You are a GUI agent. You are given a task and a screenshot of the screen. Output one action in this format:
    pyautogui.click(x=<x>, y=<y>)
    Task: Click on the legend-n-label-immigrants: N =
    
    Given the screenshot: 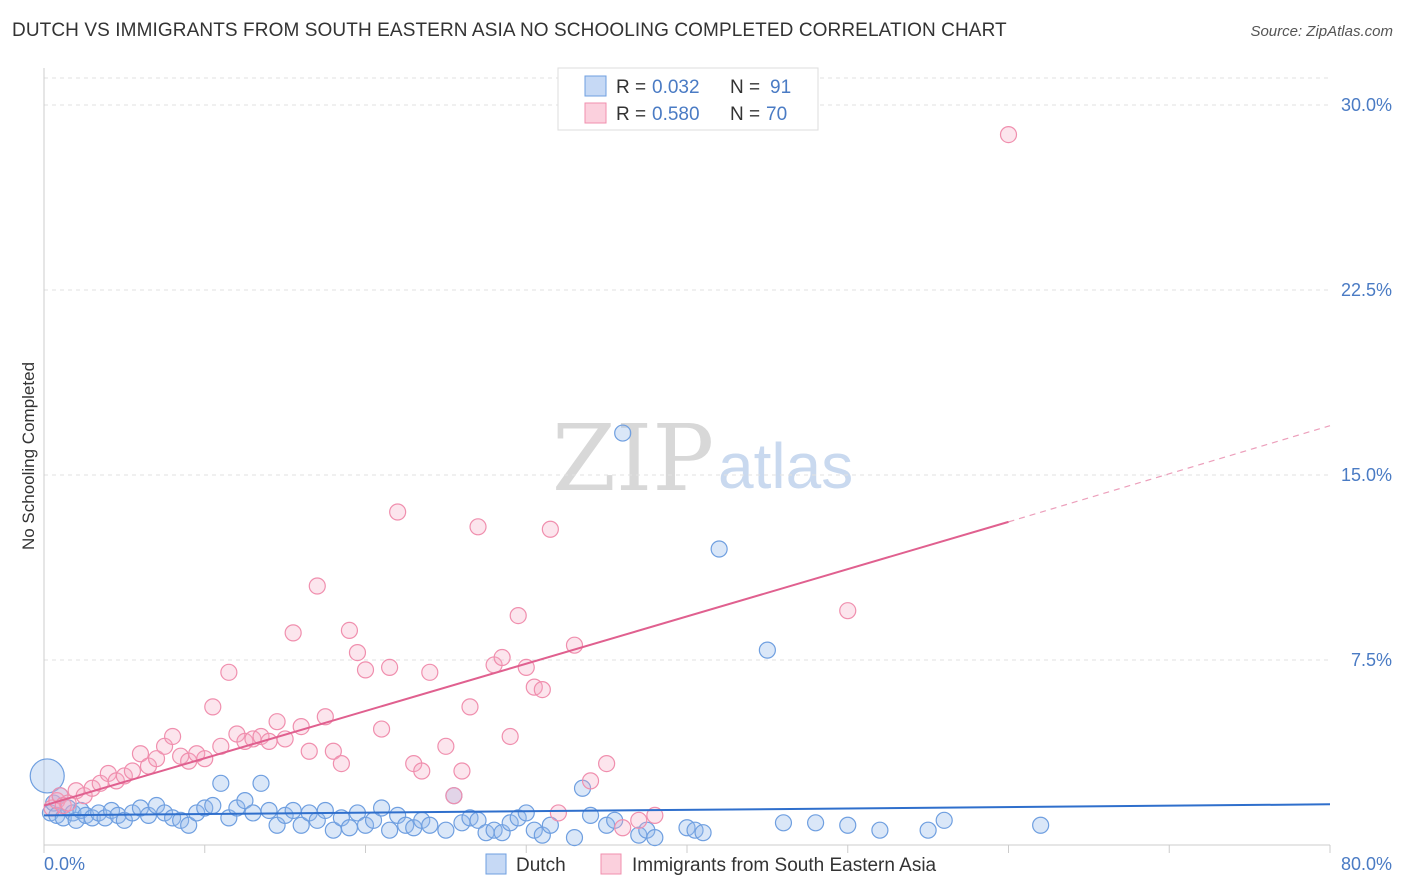 What is the action you would take?
    pyautogui.click(x=745, y=114)
    